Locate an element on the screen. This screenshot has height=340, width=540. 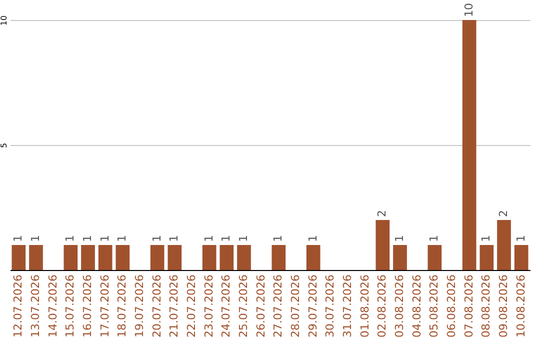
data-label: 10 is located at coordinates (469, 10).